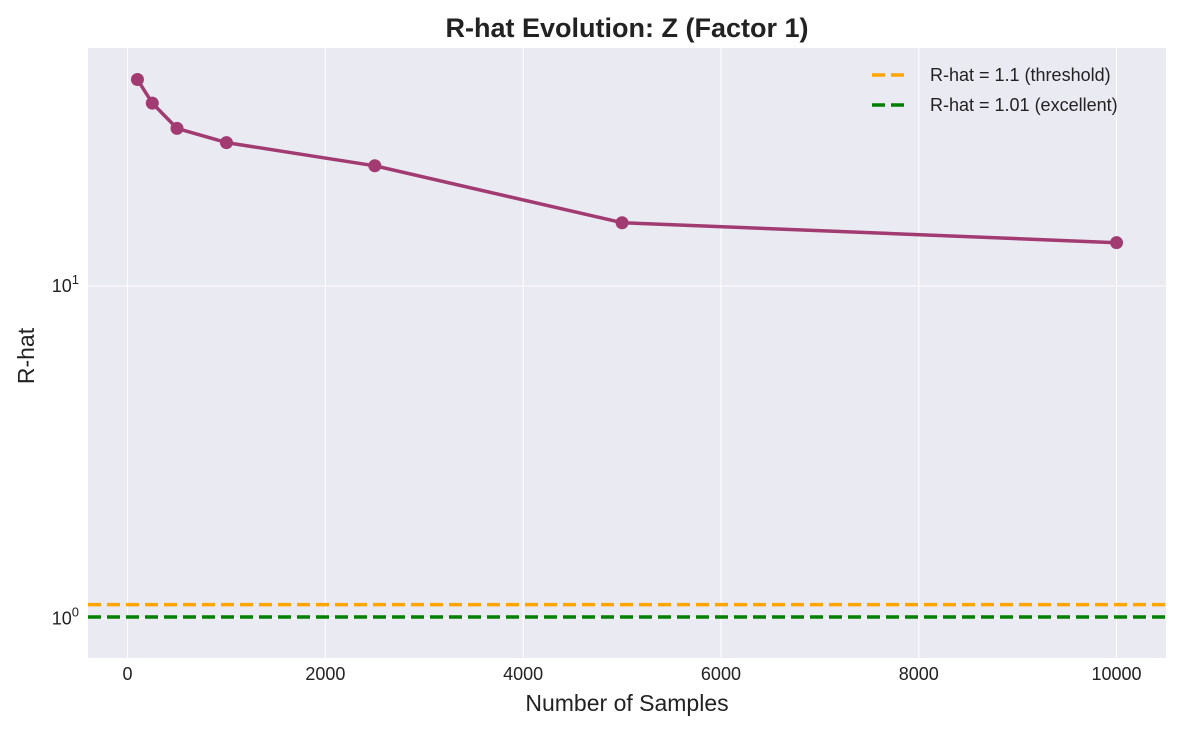 This screenshot has height=732, width=1181. I want to click on x-tick-label: 6000, so click(721, 674).